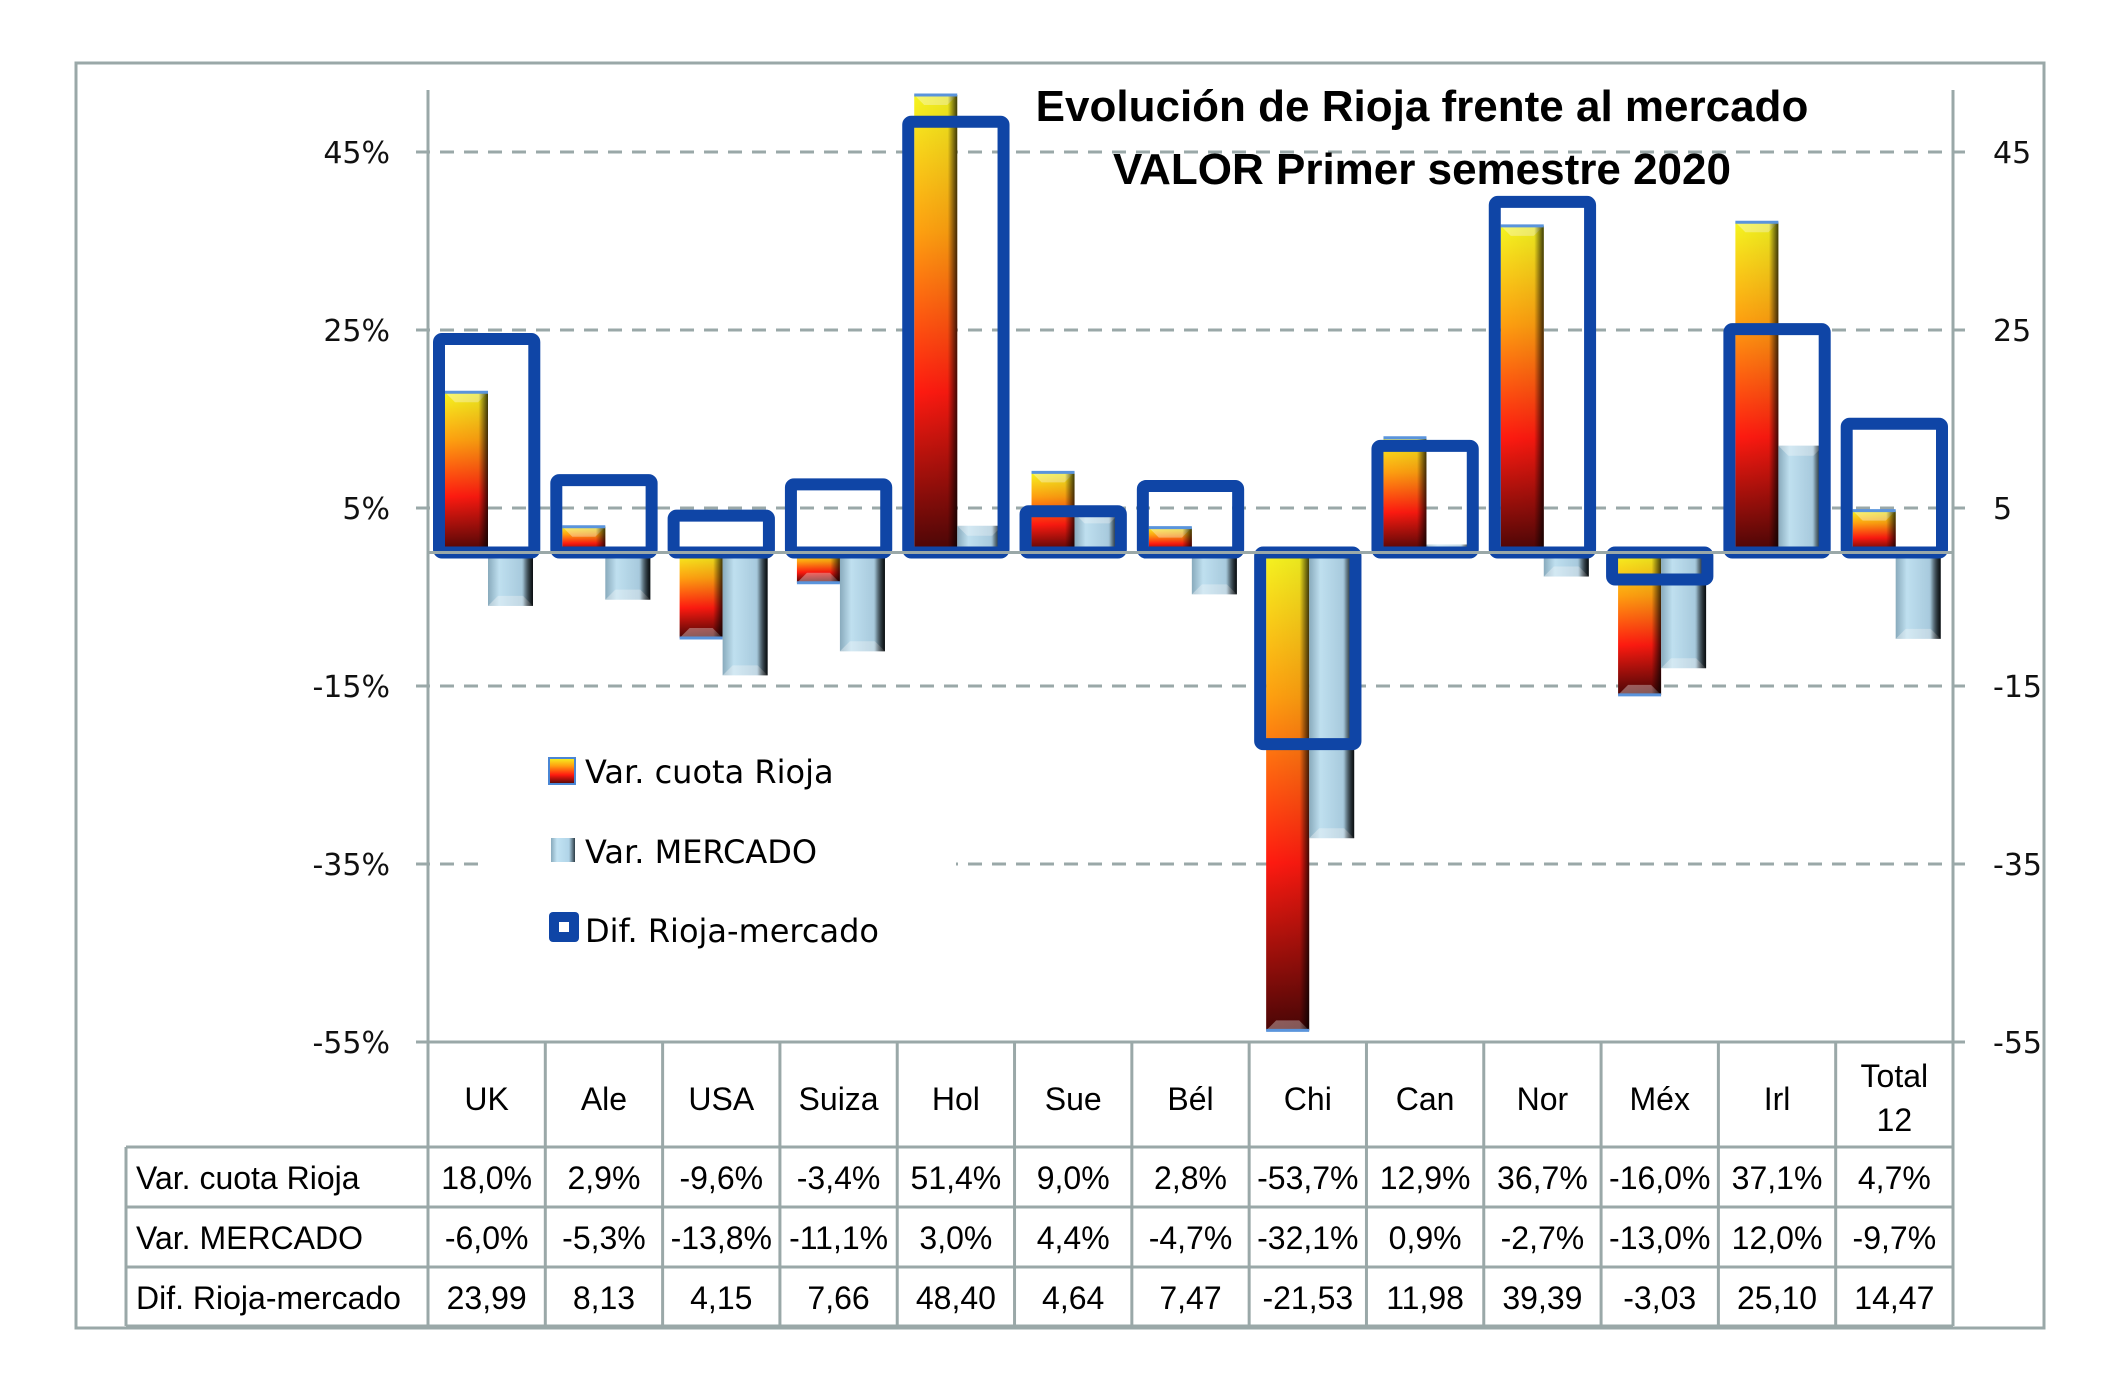 This screenshot has width=2124, height=1394. Describe the element at coordinates (956, 1099) in the screenshot. I see `category-label: Hol` at that location.